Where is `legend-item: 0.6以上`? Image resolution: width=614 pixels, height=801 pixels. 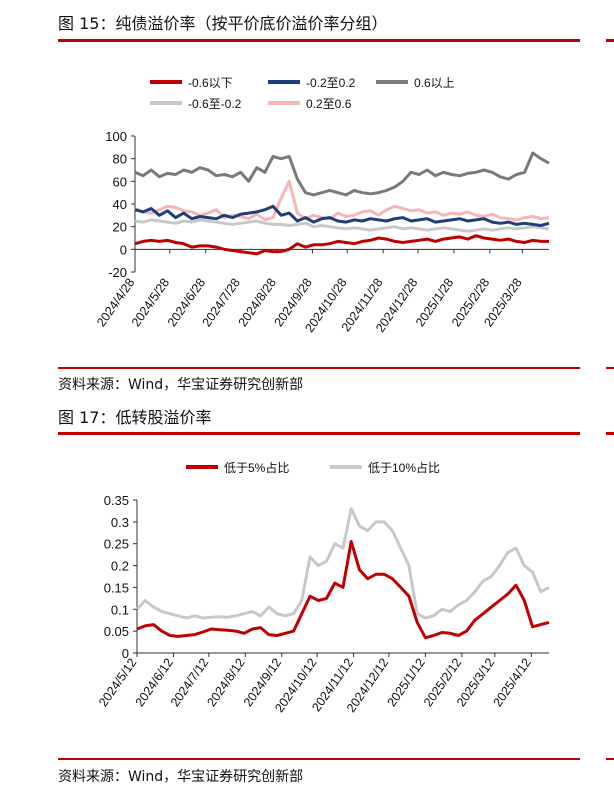
legend-item: 0.6以上 is located at coordinates (415, 83).